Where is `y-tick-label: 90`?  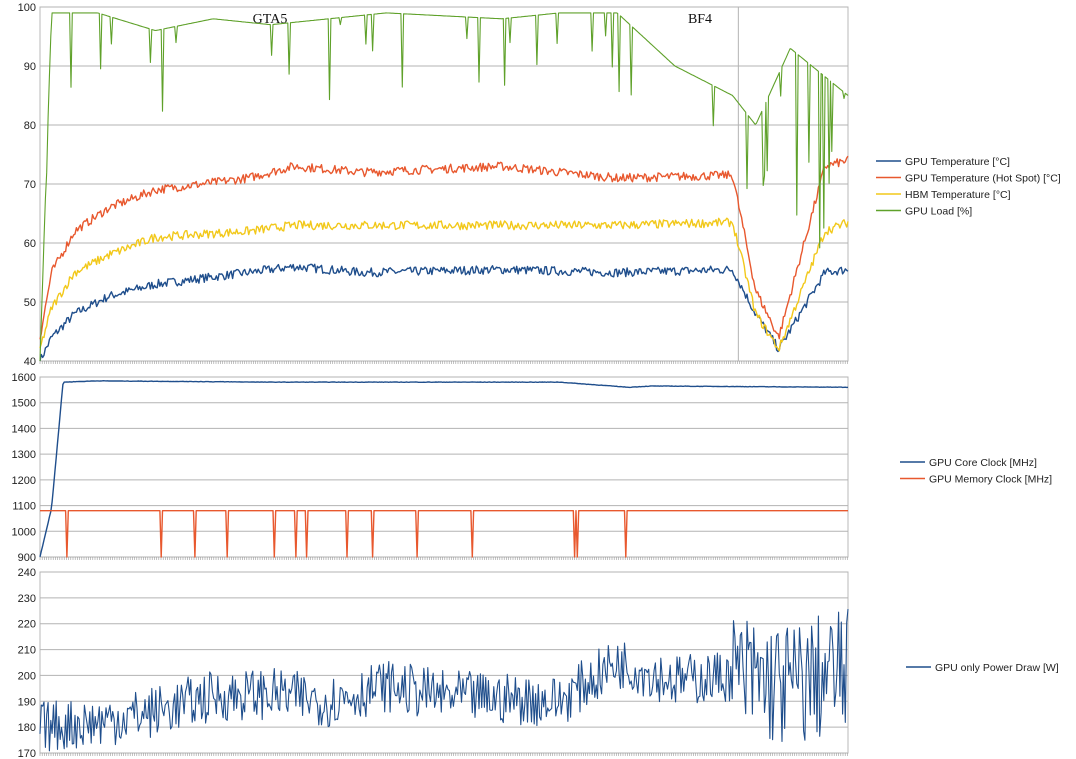
y-tick-label: 90 is located at coordinates (30, 67).